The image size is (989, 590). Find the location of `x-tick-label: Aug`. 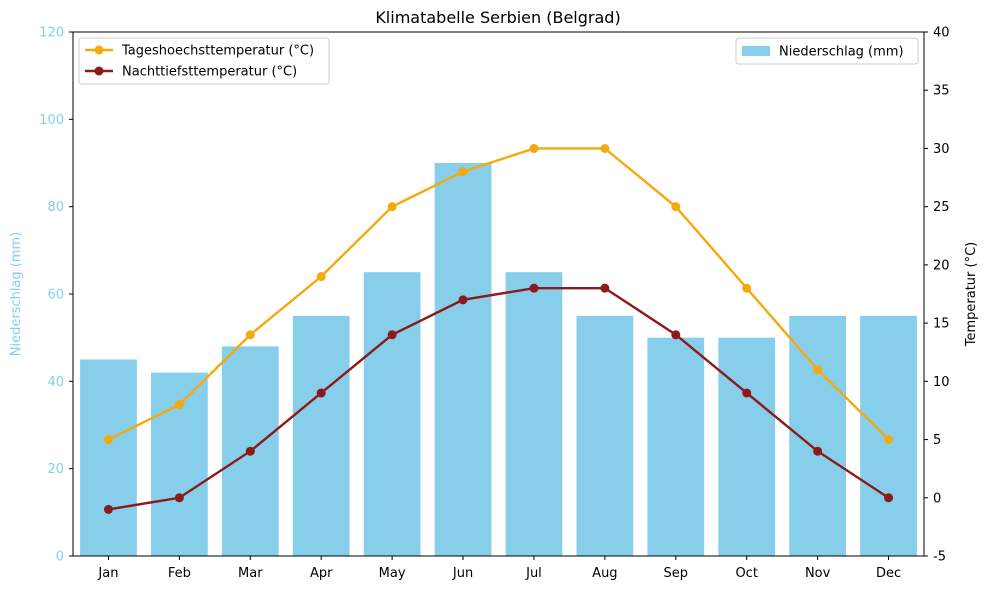

x-tick-label: Aug is located at coordinates (604, 573).